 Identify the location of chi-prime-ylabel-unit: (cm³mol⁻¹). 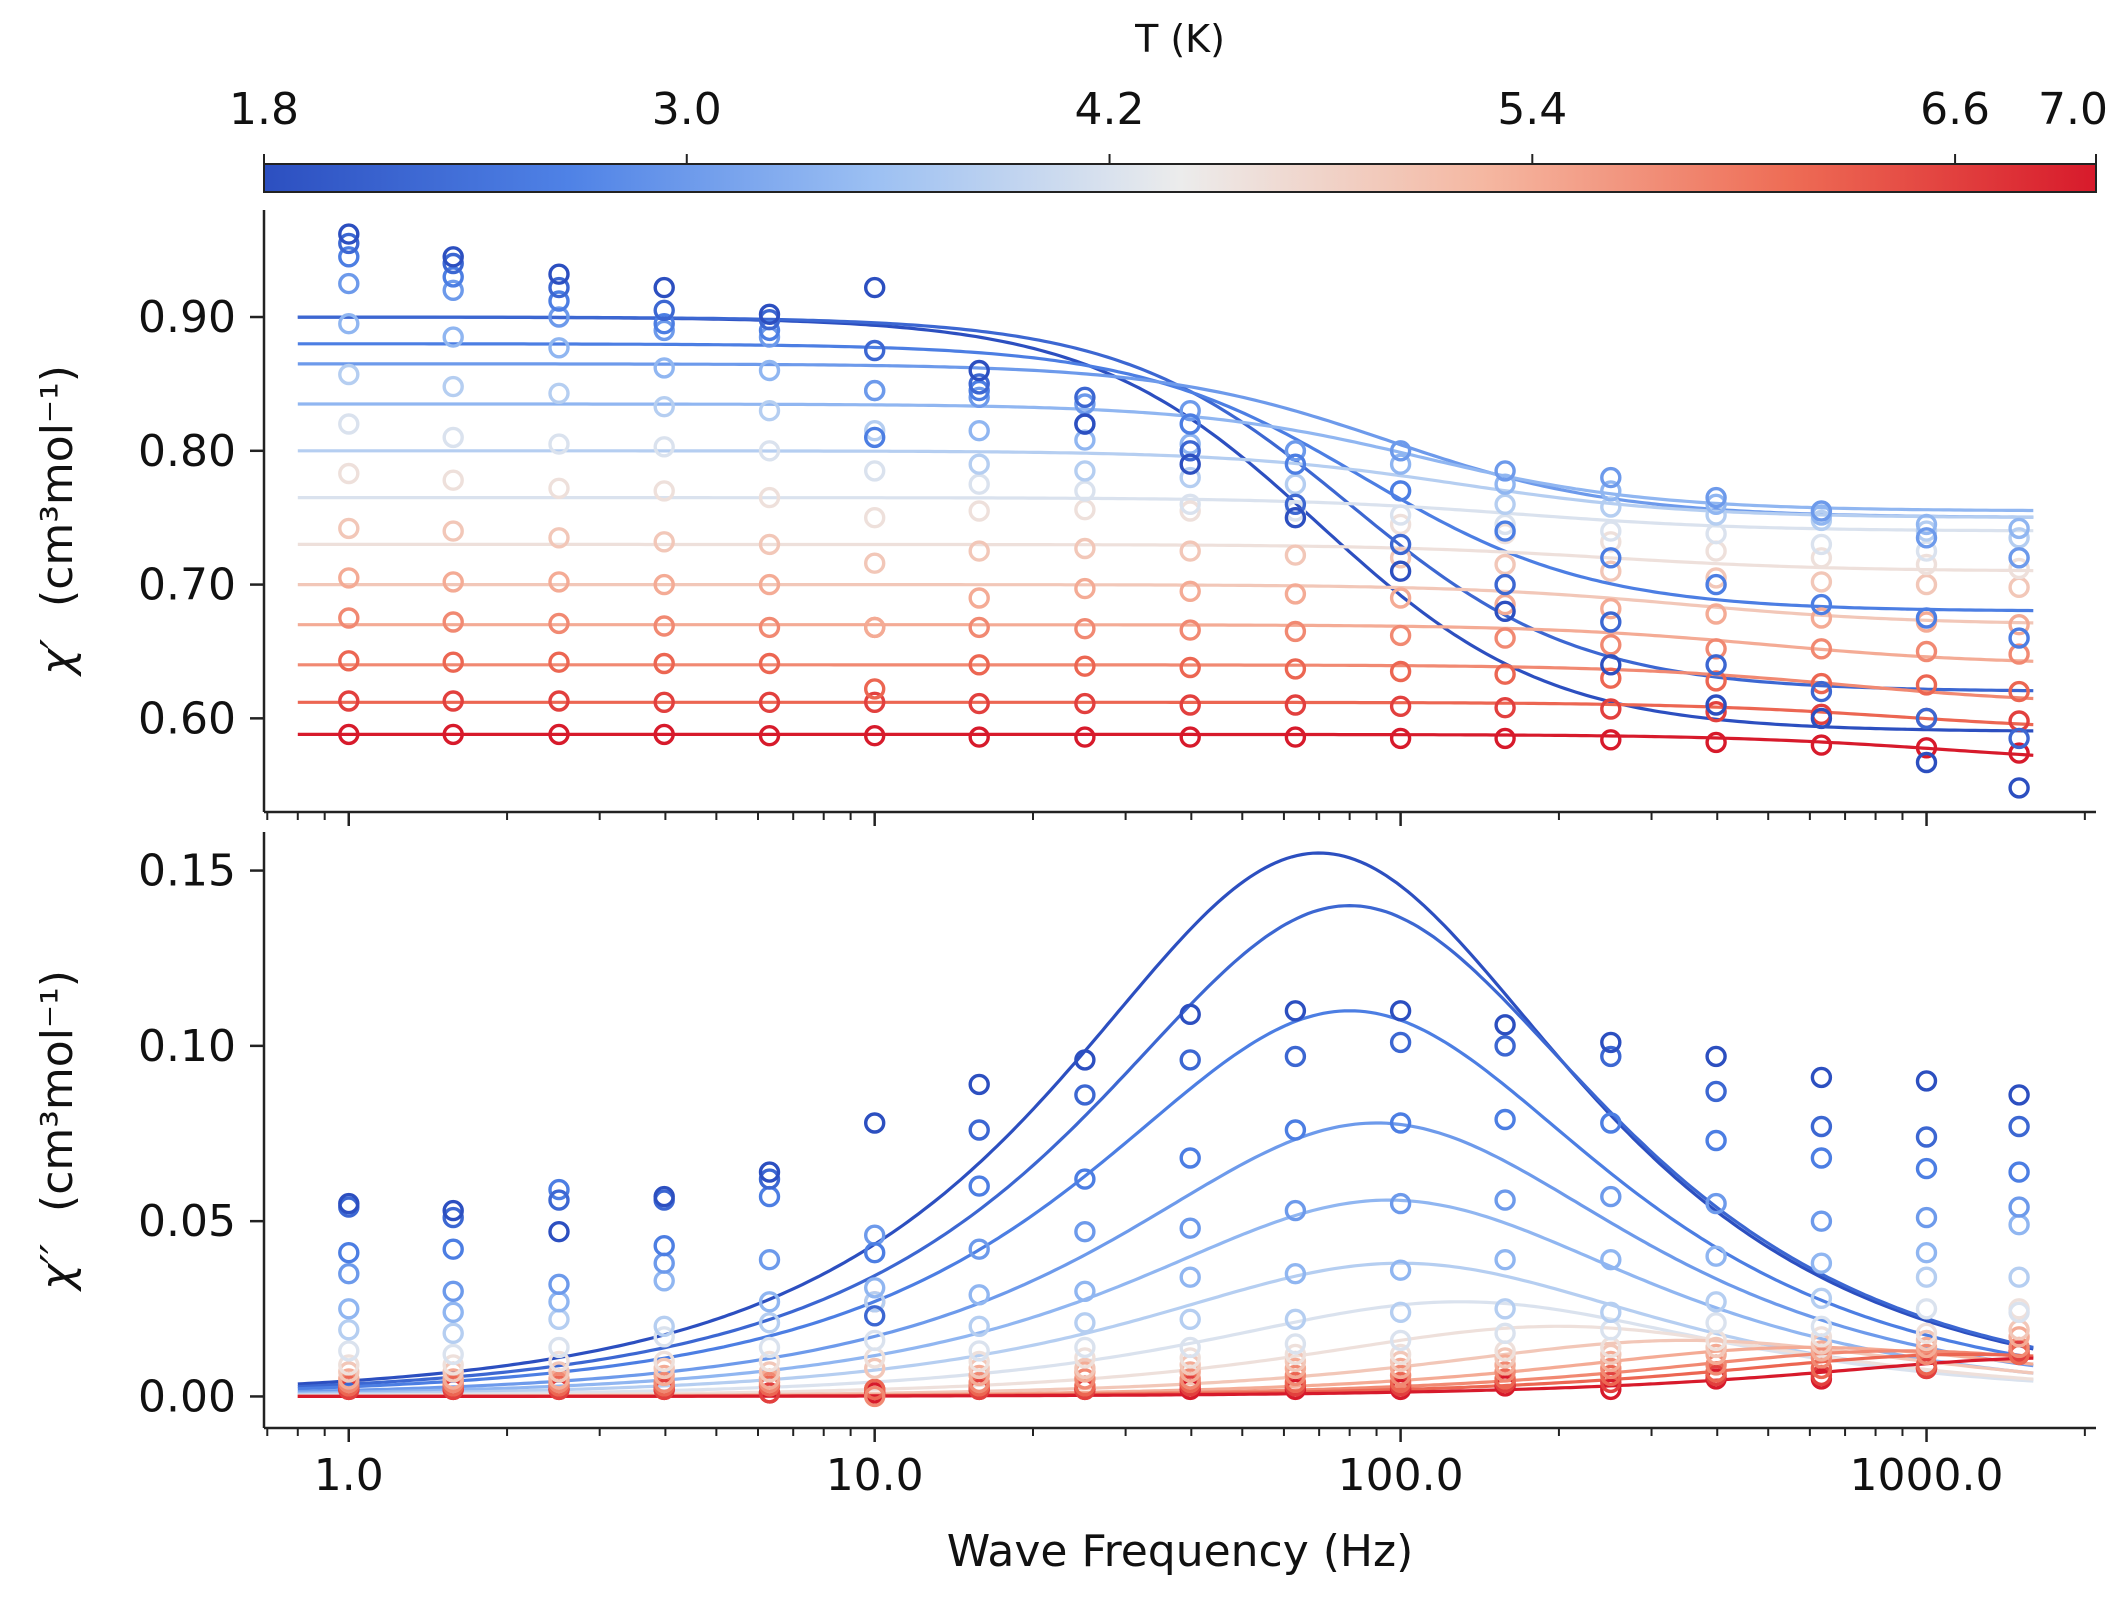
(57, 486).